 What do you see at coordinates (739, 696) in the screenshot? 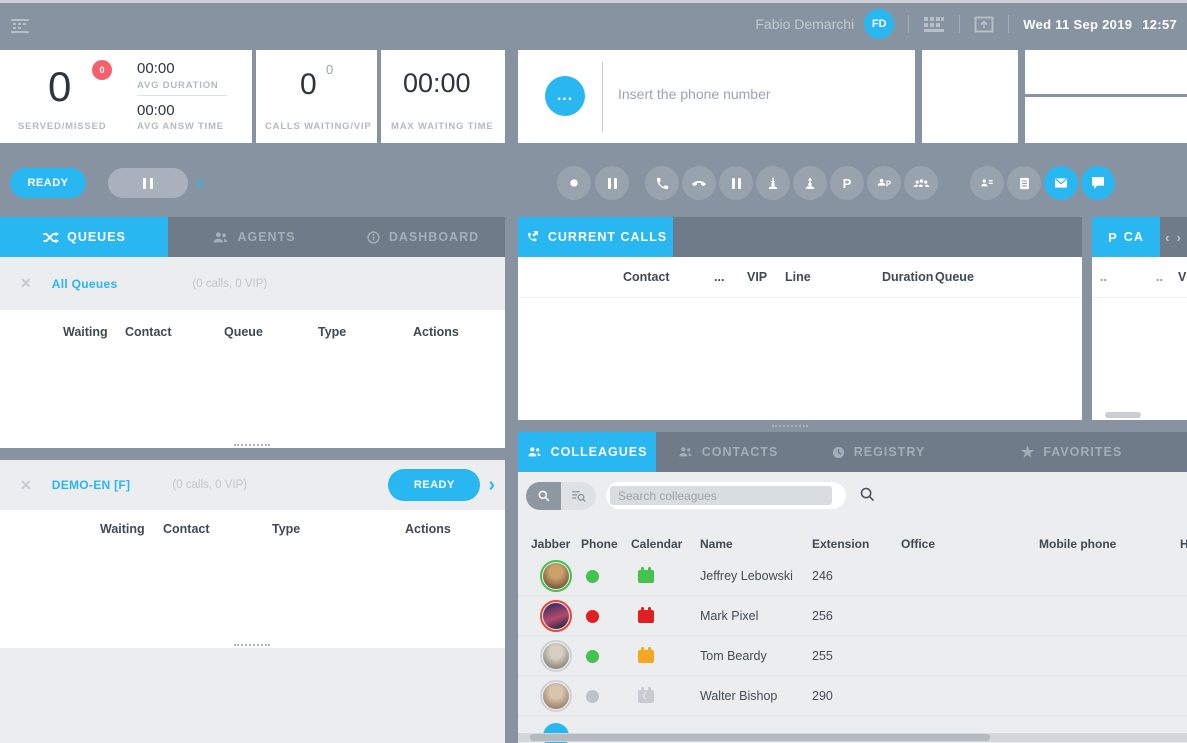
I see `colleague-name: Walter Bishop` at bounding box center [739, 696].